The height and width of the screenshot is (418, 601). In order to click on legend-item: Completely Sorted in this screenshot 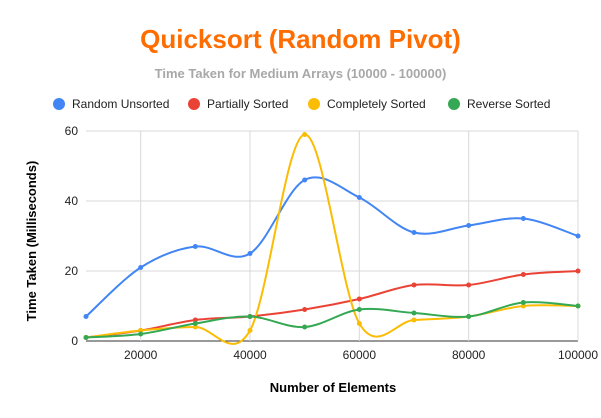, I will do `click(367, 104)`.